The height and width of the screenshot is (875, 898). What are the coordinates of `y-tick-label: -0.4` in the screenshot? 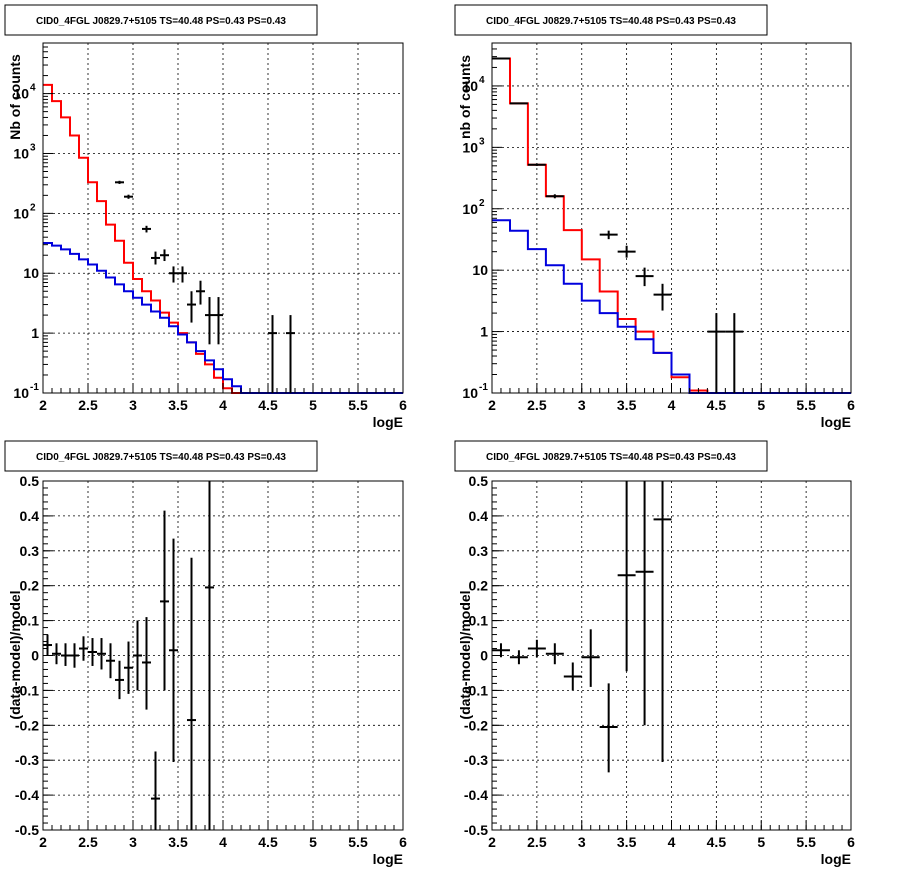 It's located at (27, 795).